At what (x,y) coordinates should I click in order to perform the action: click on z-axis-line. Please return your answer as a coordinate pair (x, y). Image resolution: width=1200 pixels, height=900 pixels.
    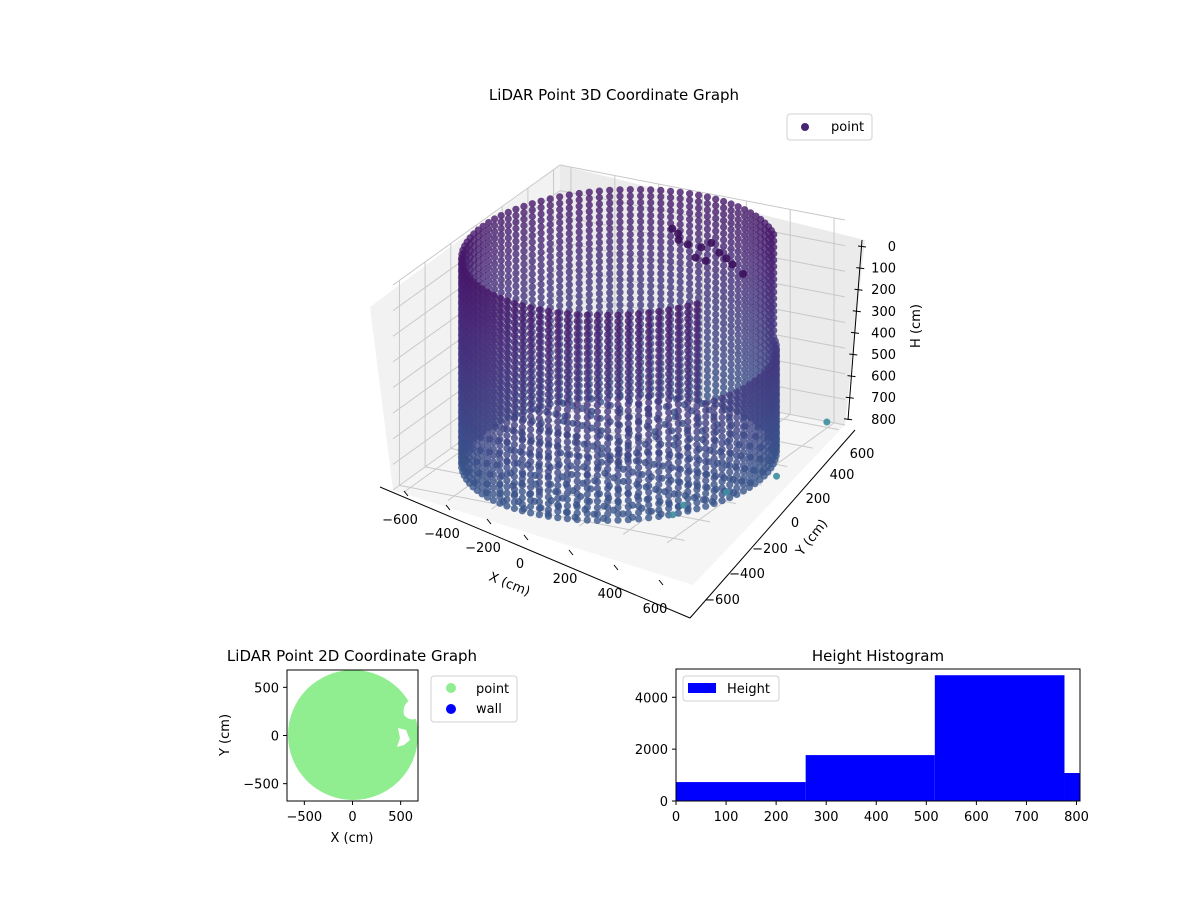
    Looking at the image, I should click on (855, 330).